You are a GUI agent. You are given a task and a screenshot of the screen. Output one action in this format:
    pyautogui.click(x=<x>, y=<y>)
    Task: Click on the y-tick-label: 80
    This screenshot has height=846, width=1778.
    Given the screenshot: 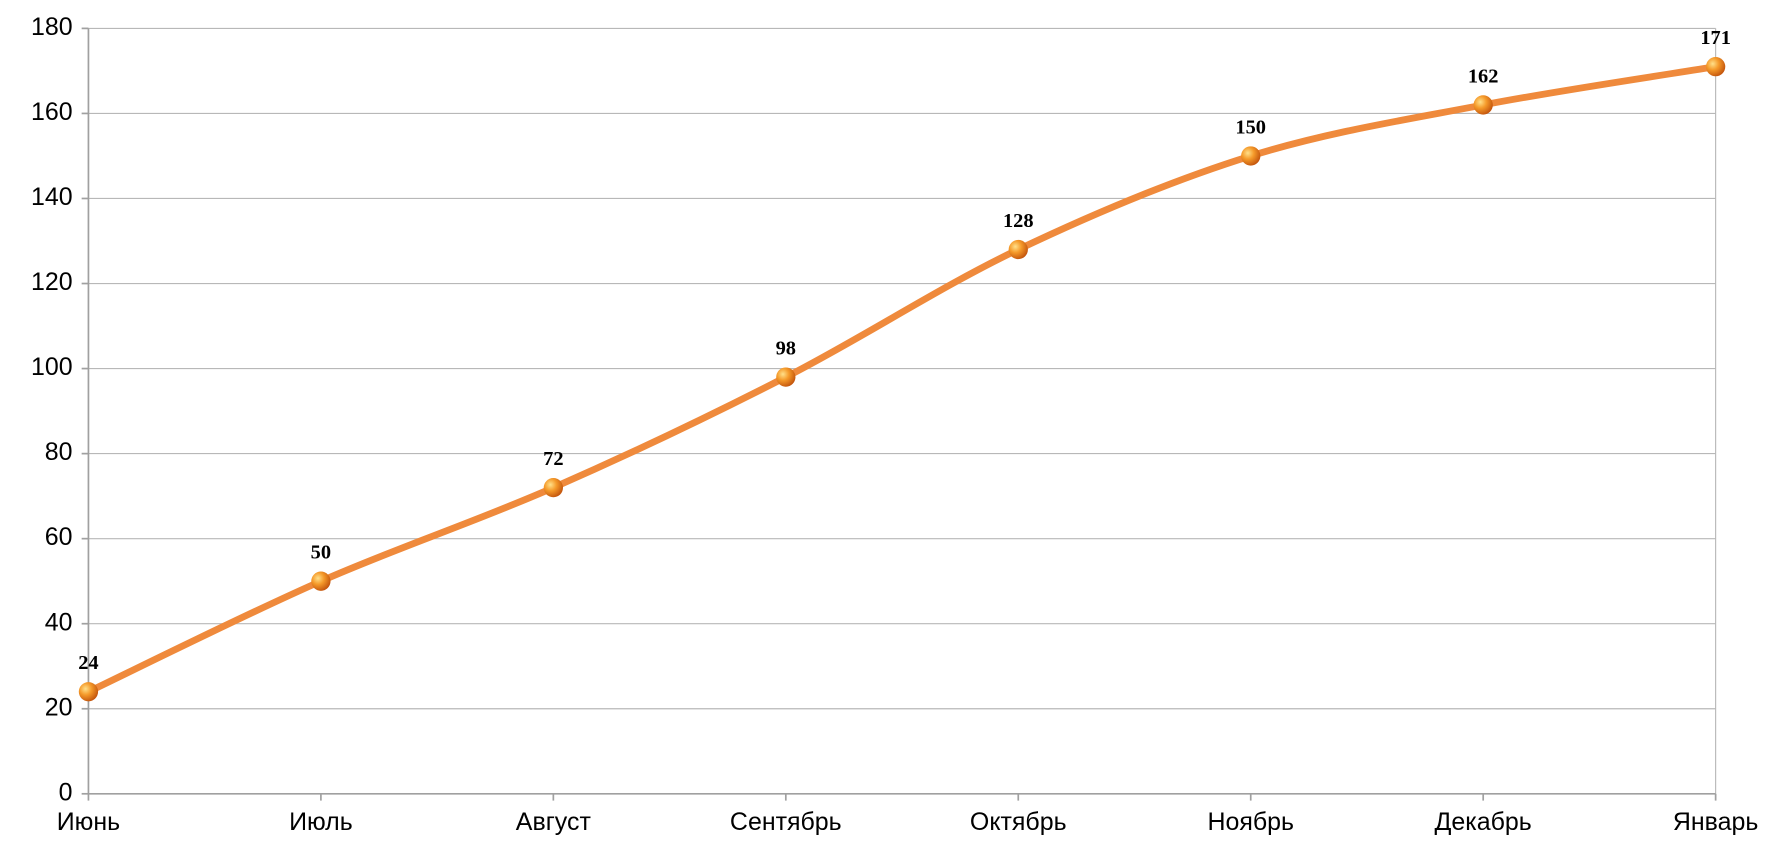 What is the action you would take?
    pyautogui.click(x=59, y=452)
    